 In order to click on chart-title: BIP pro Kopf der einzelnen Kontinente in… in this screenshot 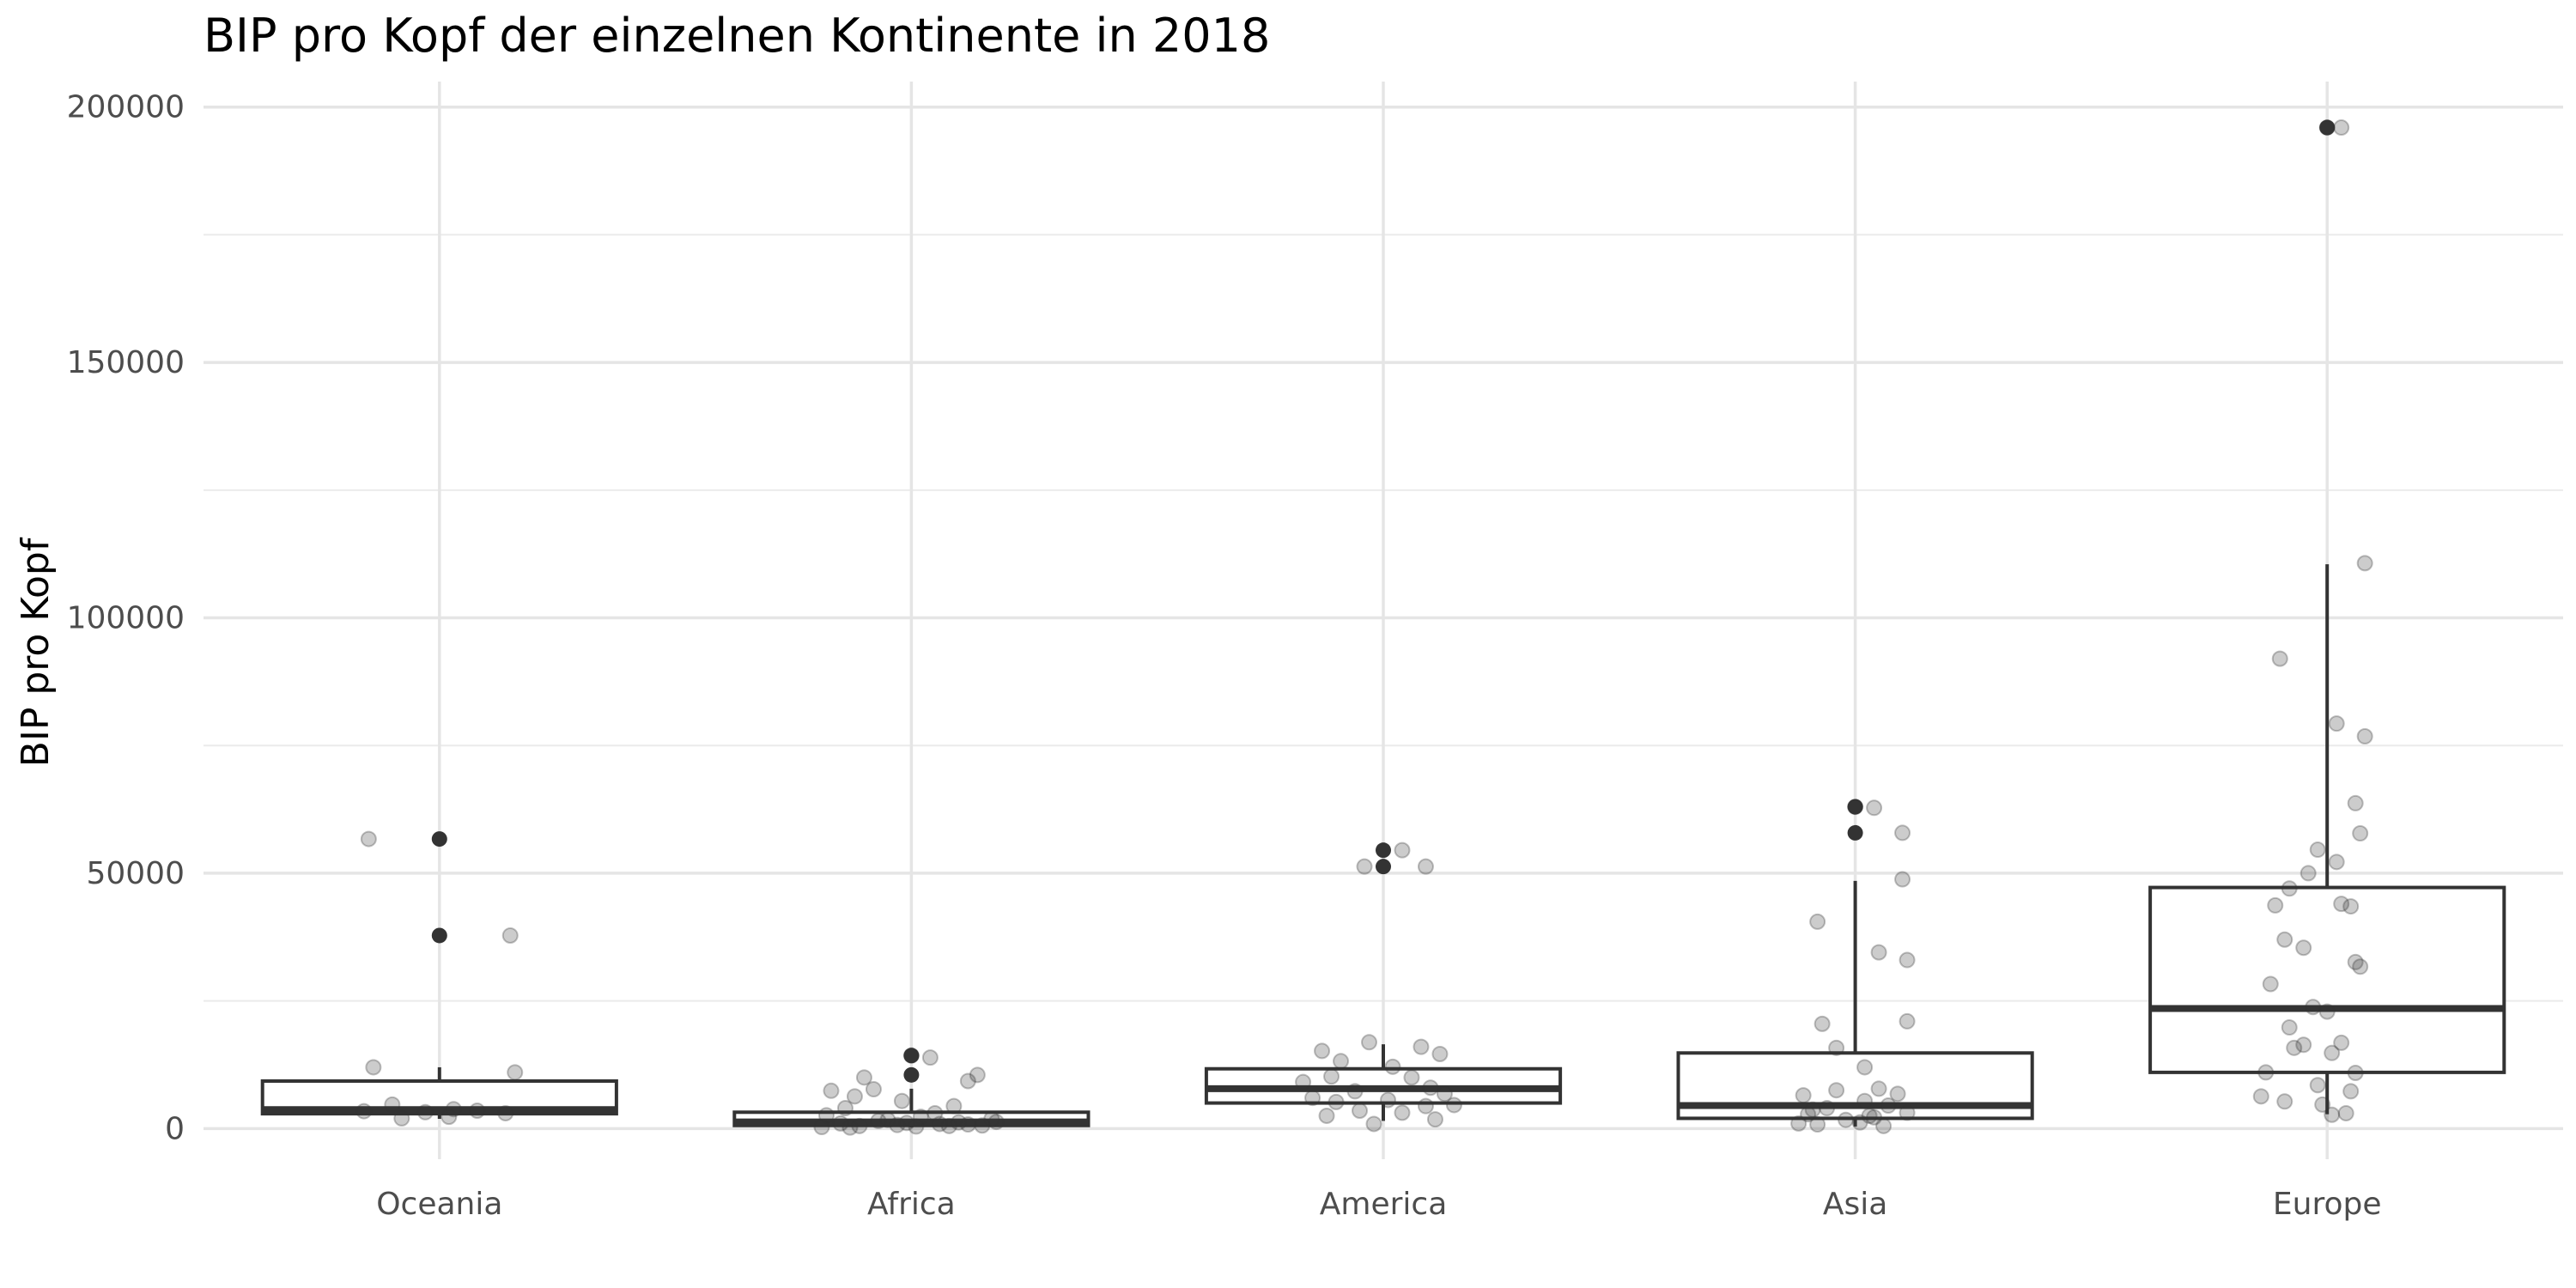, I will do `click(737, 36)`.